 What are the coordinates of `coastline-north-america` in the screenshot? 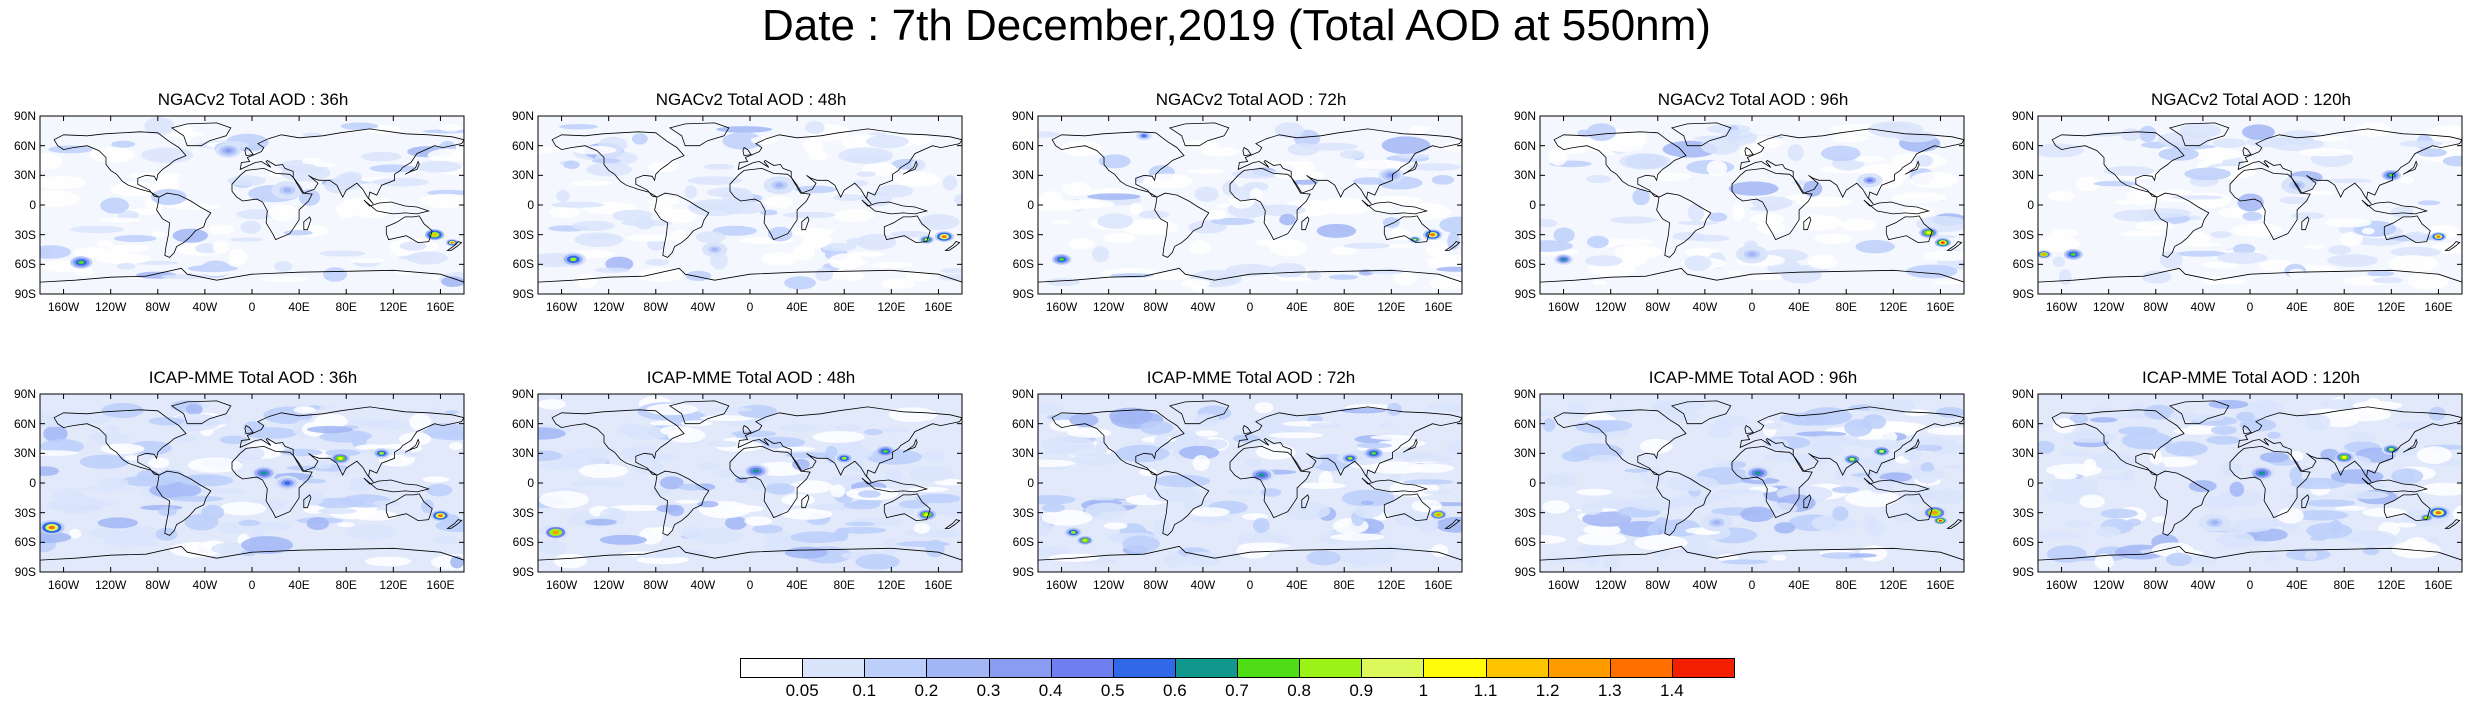 It's located at (1620, 164).